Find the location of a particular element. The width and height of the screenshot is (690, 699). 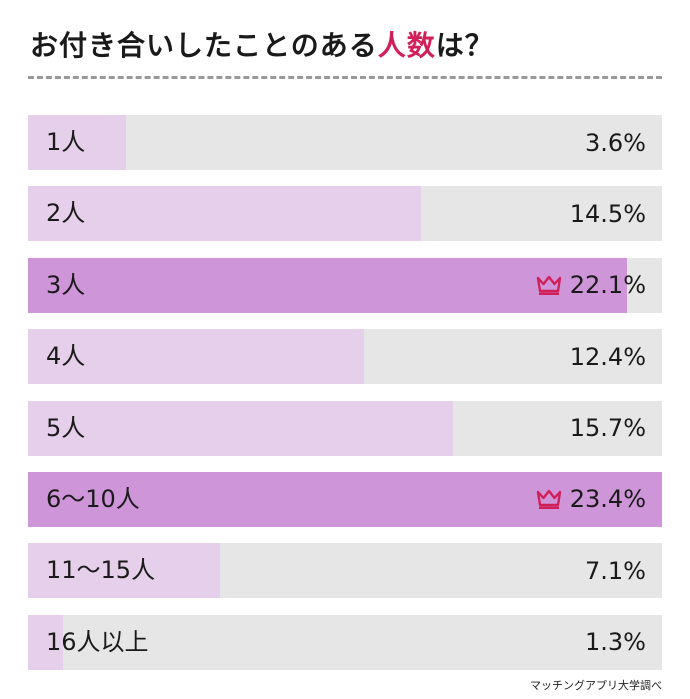

category-label: 5人 is located at coordinates (66, 427).